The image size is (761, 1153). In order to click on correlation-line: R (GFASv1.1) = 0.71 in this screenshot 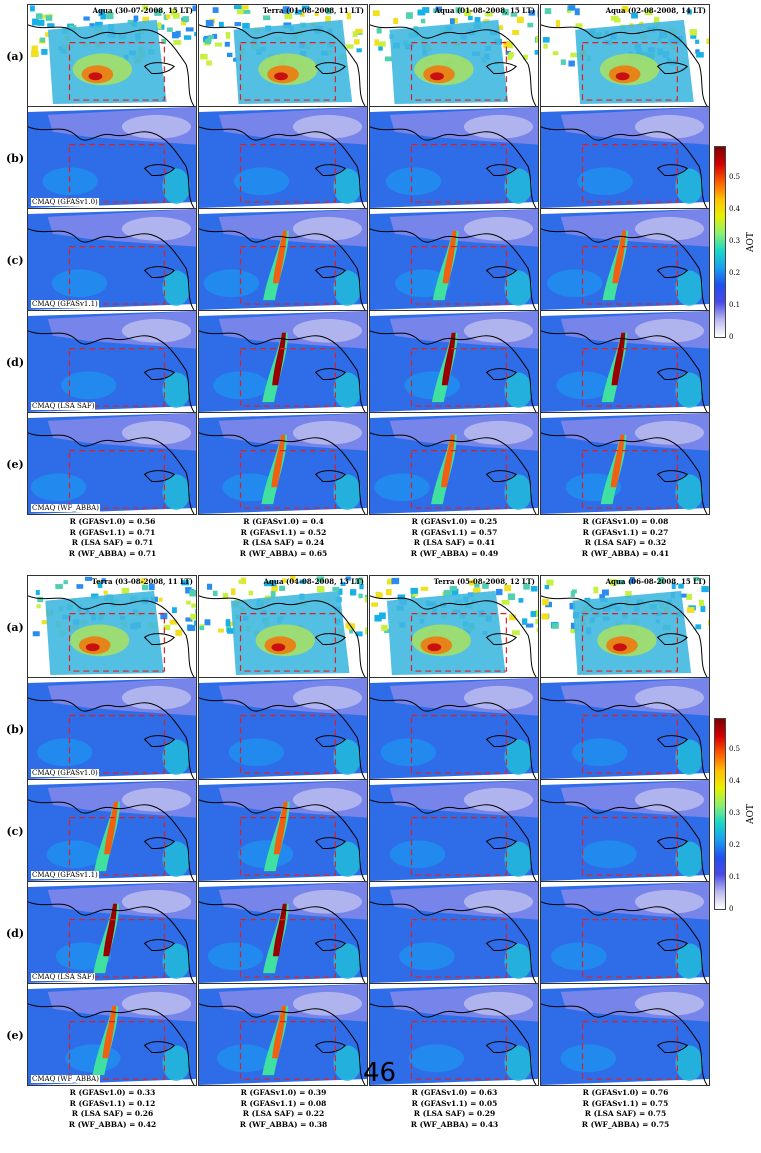, I will do `click(112, 533)`.